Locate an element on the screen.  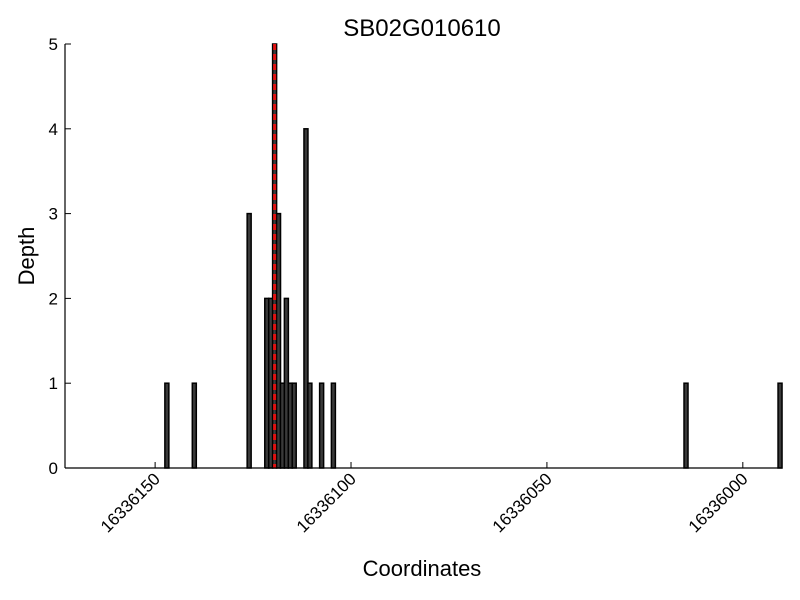
chart-title: SB02G010610 is located at coordinates (421, 28).